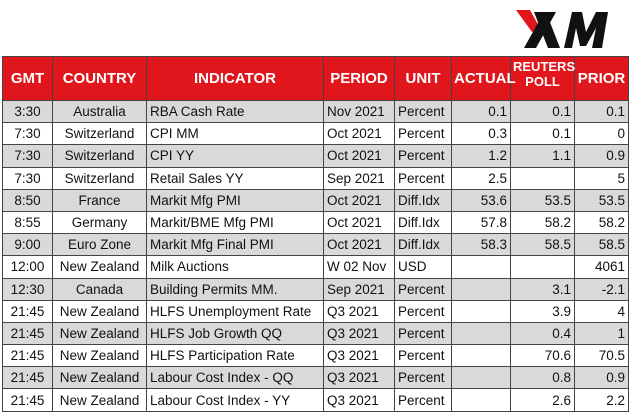 This screenshot has height=413, width=630. Describe the element at coordinates (601, 333) in the screenshot. I see `cell-prior: 1` at that location.